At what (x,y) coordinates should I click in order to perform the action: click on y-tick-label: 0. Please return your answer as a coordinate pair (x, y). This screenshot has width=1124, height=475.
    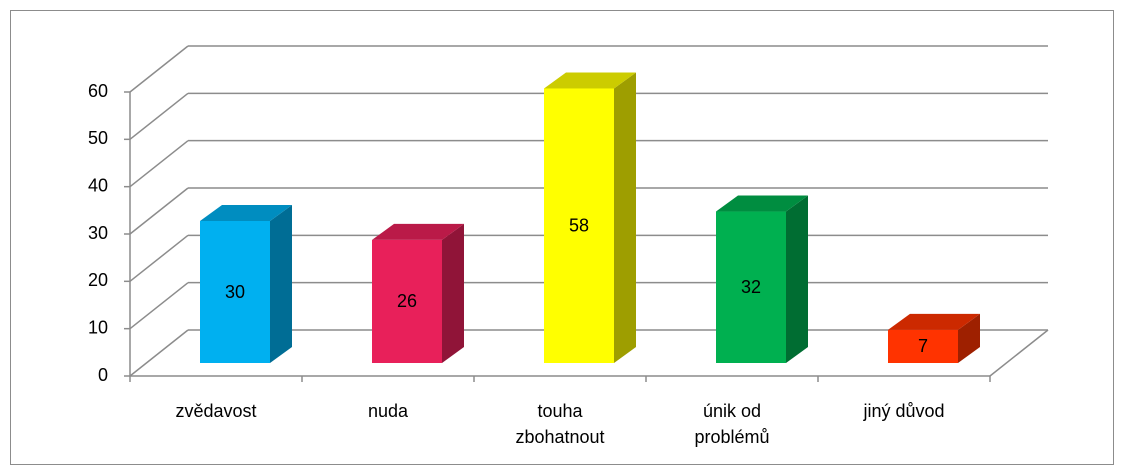
    Looking at the image, I should click on (103, 375).